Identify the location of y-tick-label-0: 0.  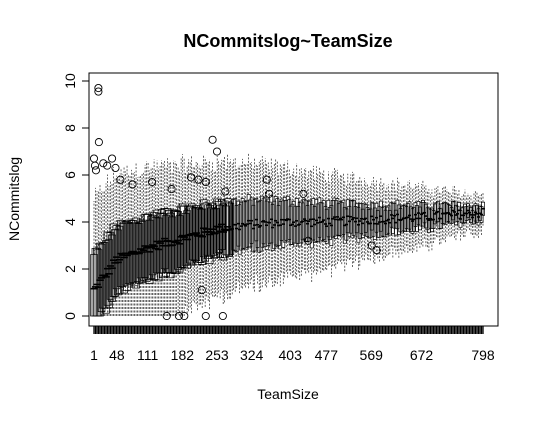
(70, 316).